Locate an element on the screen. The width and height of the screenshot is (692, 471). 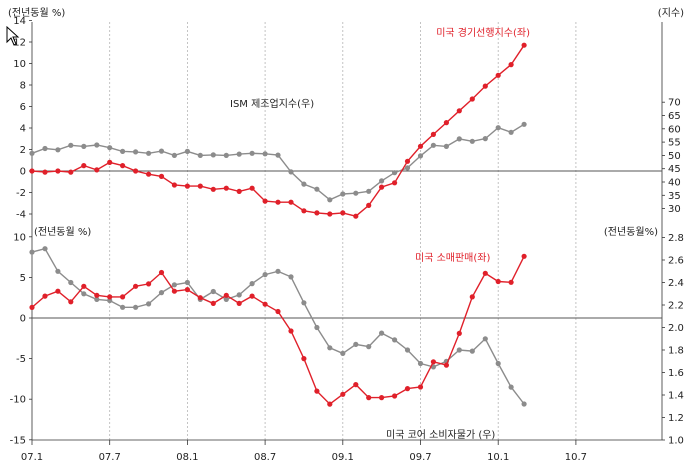
bottom-right-tick-label: 2.6 is located at coordinates (676, 261).